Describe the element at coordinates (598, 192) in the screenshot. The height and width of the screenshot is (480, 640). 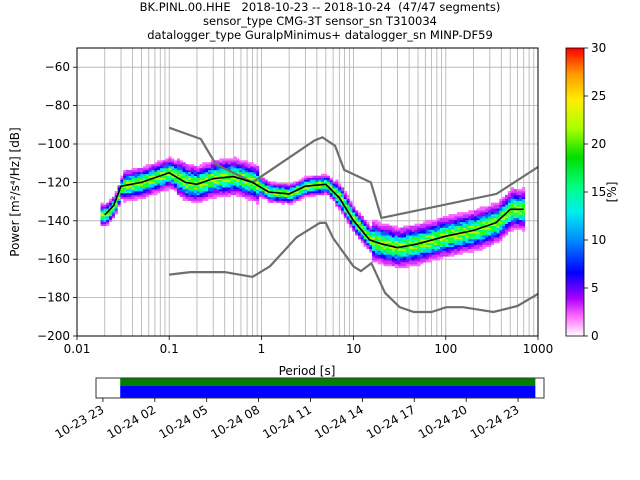
I see `colorbar-tick-label: 15` at that location.